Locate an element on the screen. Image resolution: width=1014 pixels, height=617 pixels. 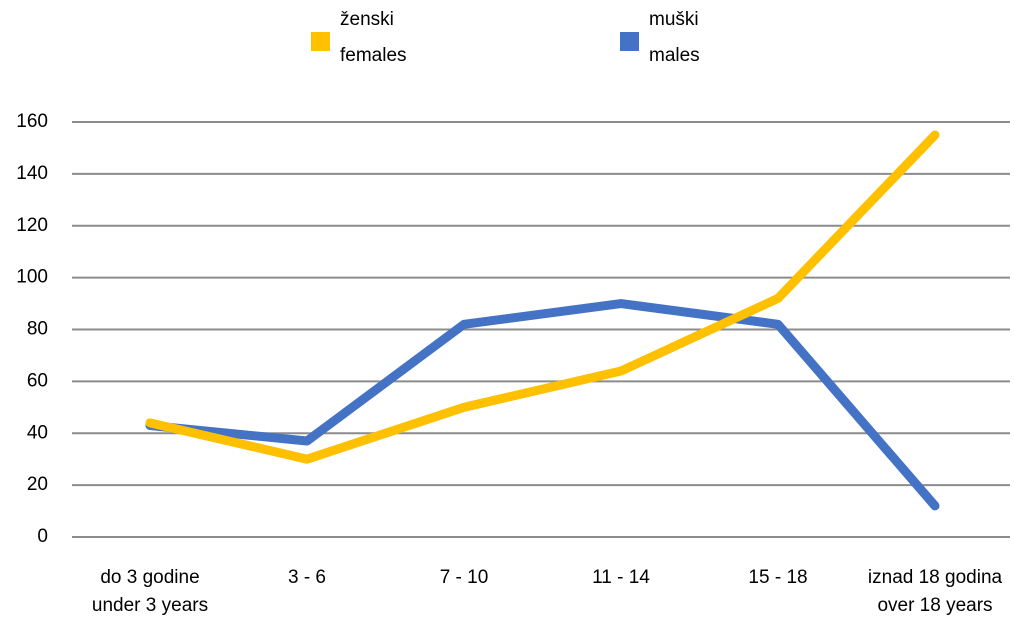
x-tick-label: 15 - 18 is located at coordinates (777, 577).